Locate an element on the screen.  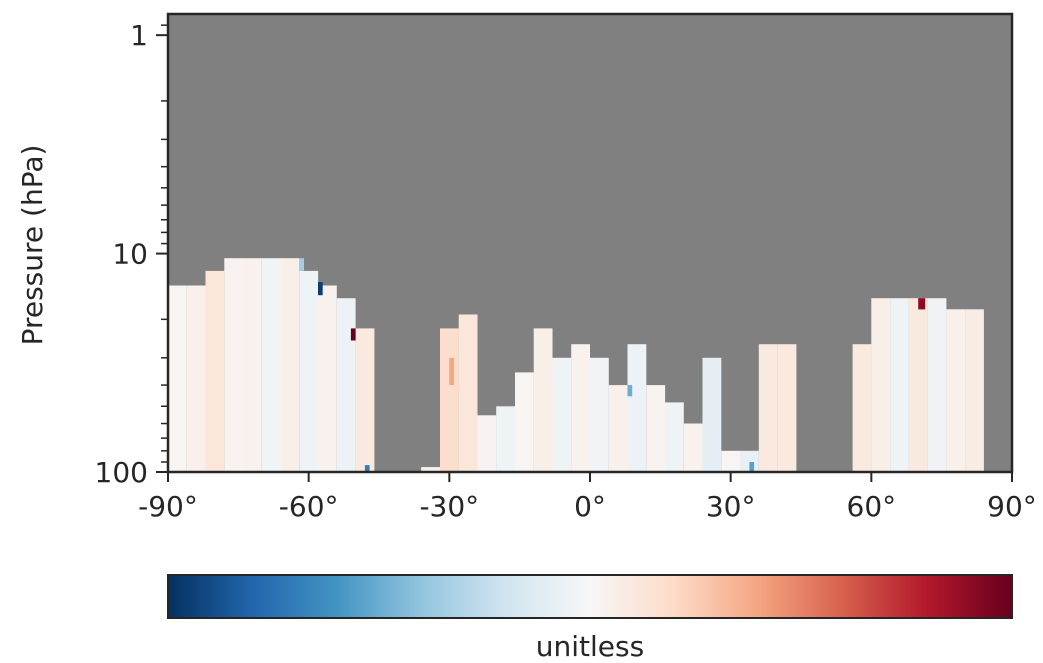
y-tick-label: 100 is located at coordinates (121, 472).